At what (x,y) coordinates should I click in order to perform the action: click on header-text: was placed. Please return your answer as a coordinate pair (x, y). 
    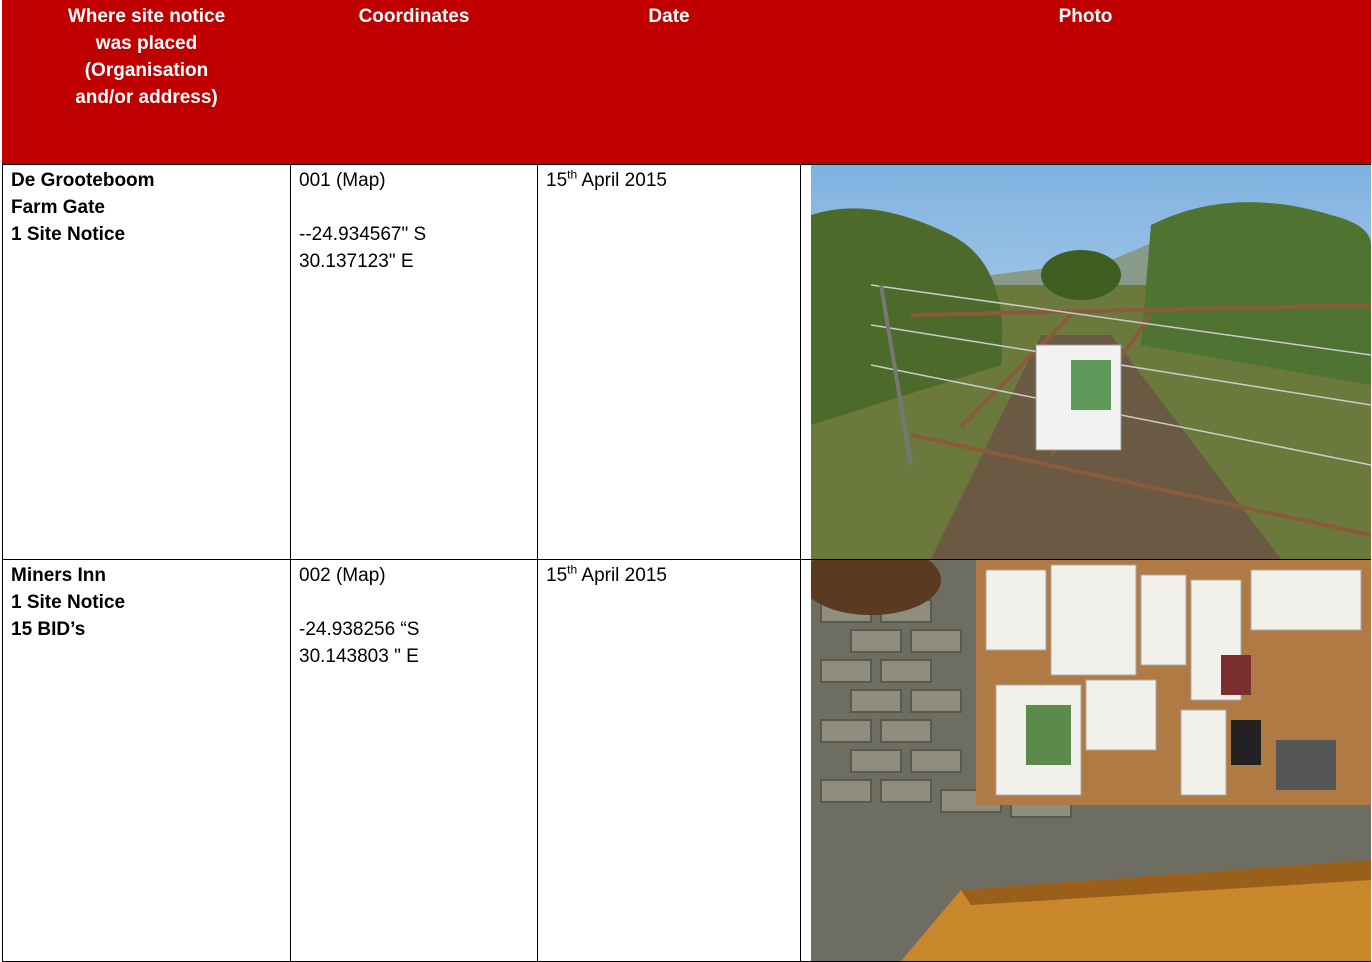
    Looking at the image, I should click on (146, 43).